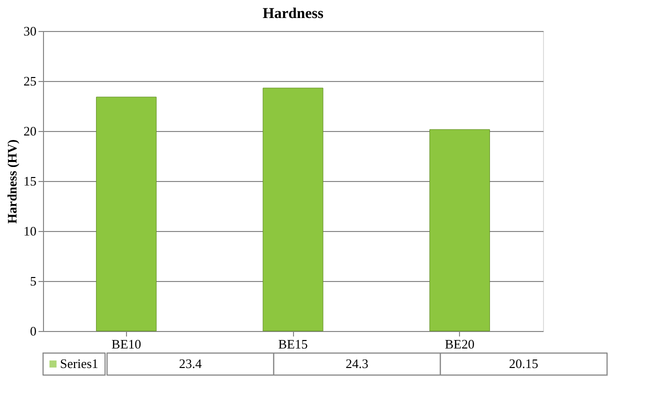 Image resolution: width=662 pixels, height=409 pixels. Describe the element at coordinates (30, 31) in the screenshot. I see `y-tick-label: 30` at that location.